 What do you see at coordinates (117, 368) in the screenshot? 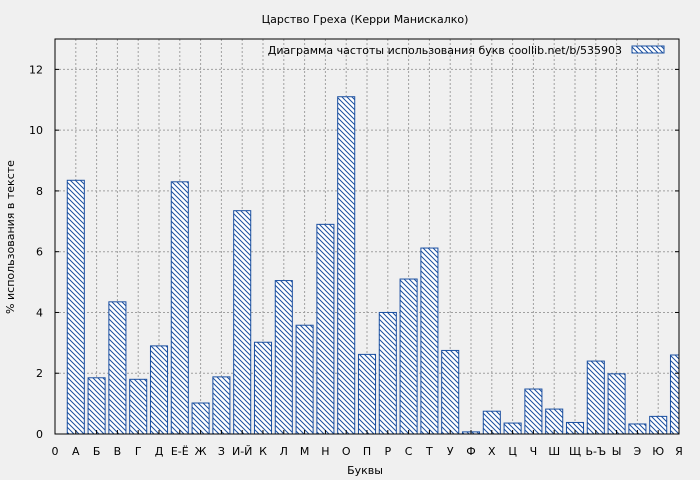
I see `bar-В` at bounding box center [117, 368].